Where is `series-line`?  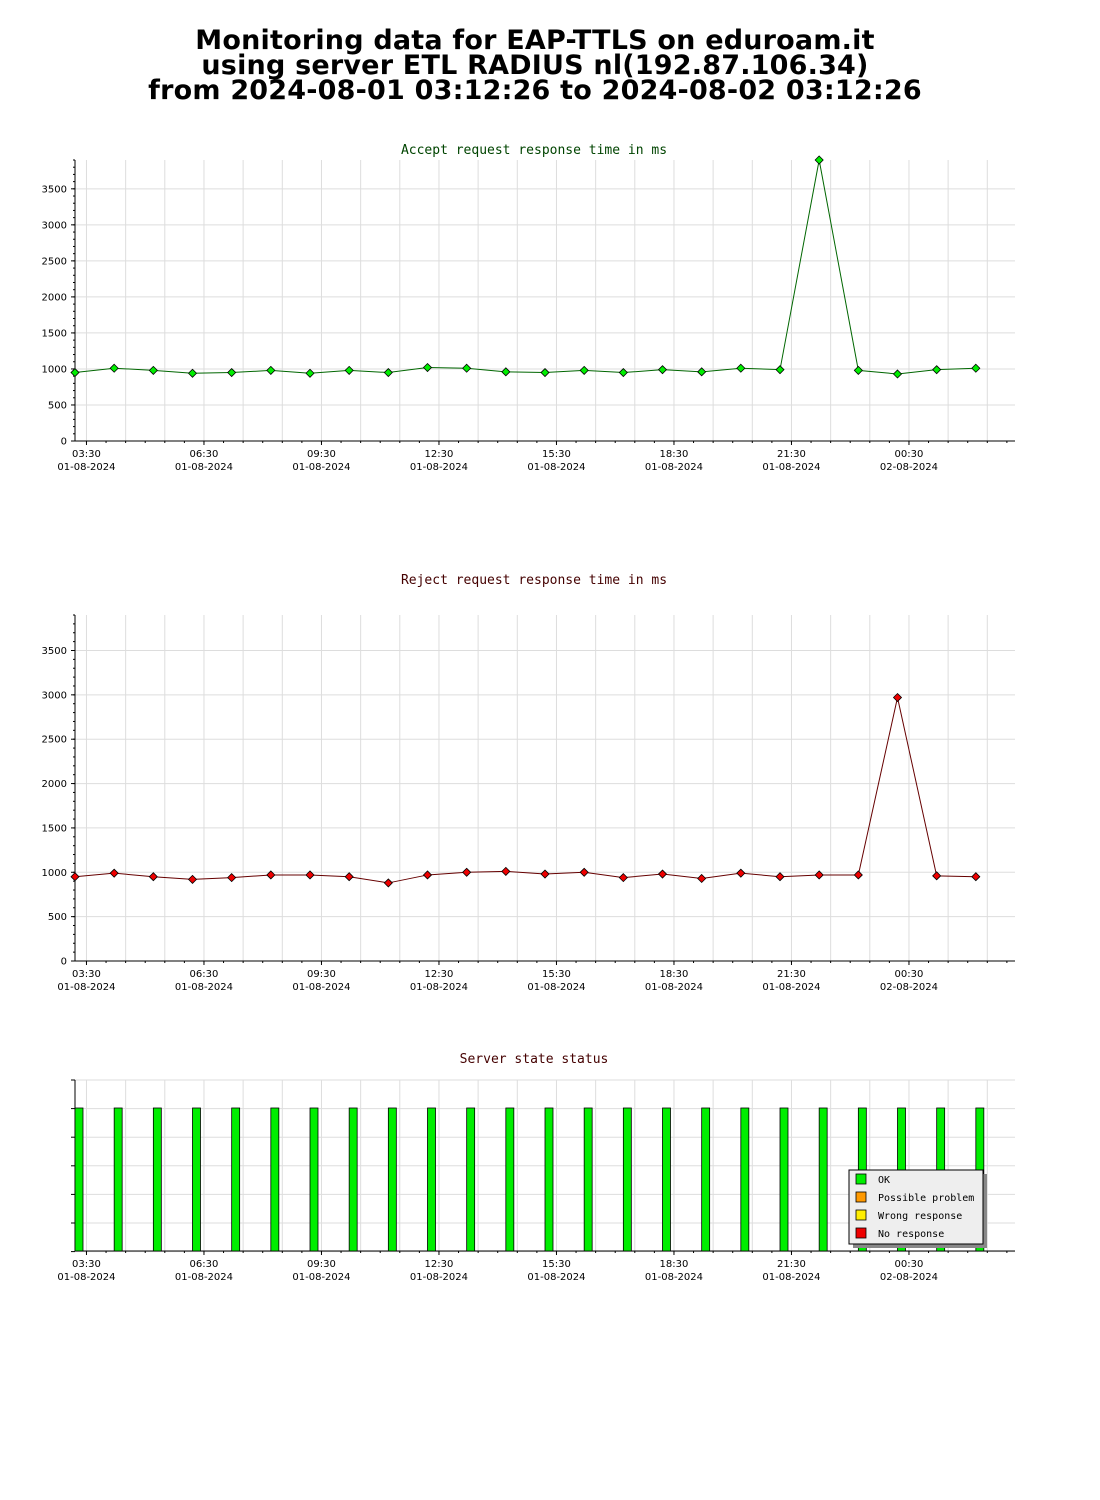 series-line is located at coordinates (525, 790).